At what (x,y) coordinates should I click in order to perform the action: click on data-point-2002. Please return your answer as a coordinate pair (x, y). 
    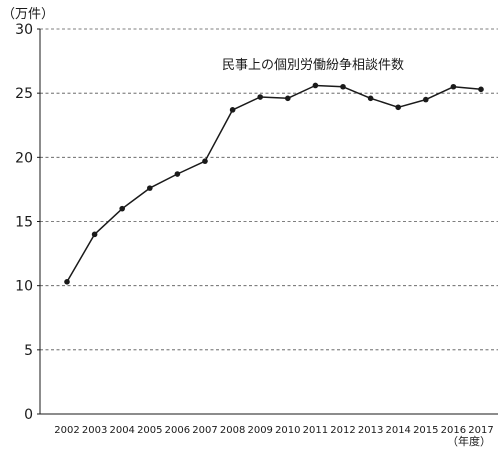
    Looking at the image, I should click on (67, 282).